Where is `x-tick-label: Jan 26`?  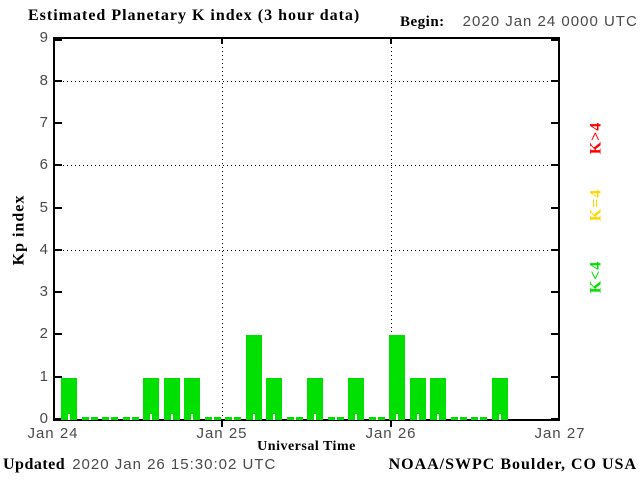
x-tick-label: Jan 26 is located at coordinates (391, 433).